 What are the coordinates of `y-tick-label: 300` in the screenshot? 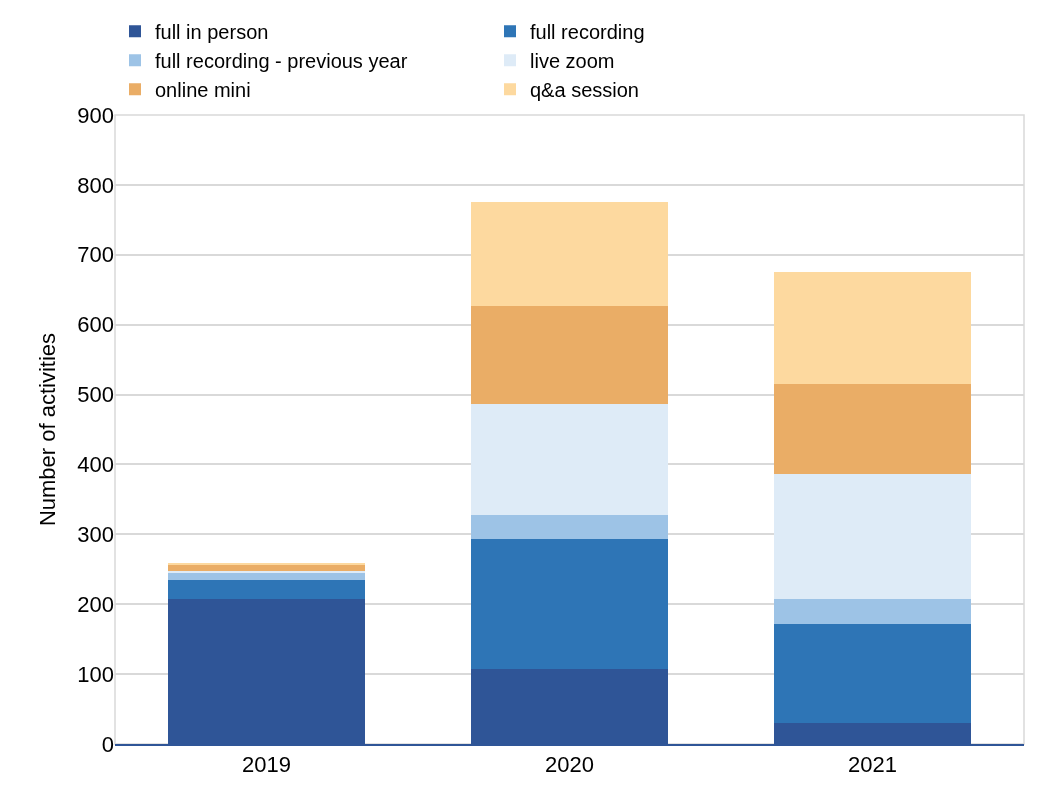 It's located at (95, 535).